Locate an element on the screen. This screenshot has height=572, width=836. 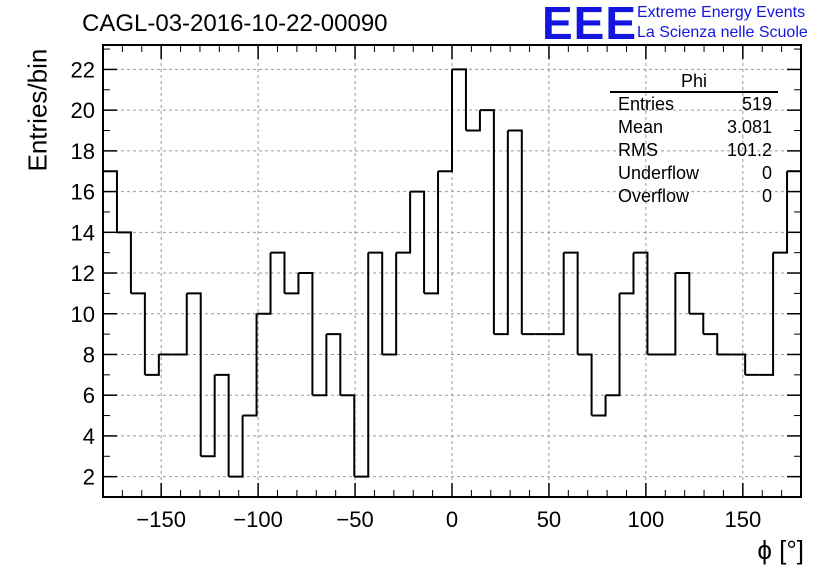
y-tick-label: 2 is located at coordinates (89, 477).